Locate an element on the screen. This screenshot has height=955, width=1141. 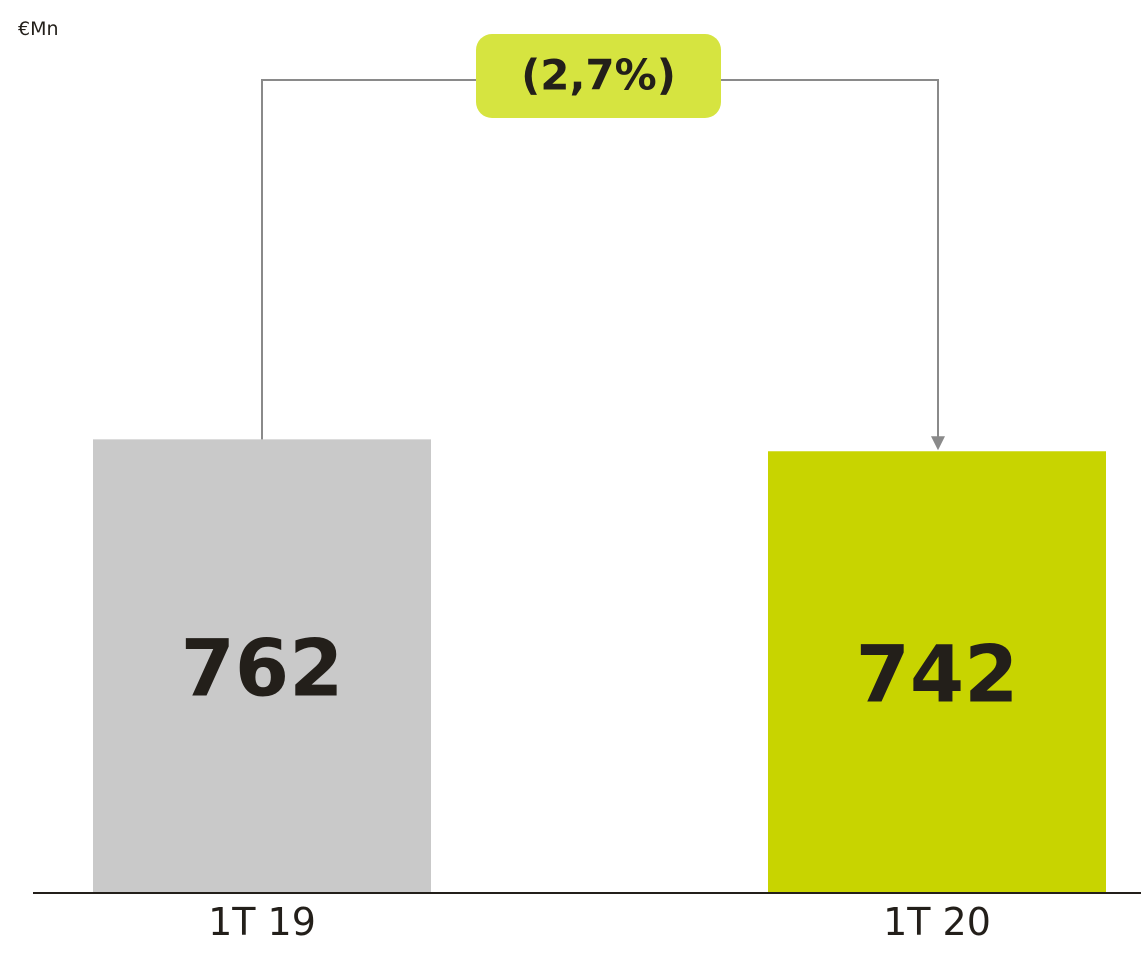
category-label: 1T 19 is located at coordinates (262, 922).